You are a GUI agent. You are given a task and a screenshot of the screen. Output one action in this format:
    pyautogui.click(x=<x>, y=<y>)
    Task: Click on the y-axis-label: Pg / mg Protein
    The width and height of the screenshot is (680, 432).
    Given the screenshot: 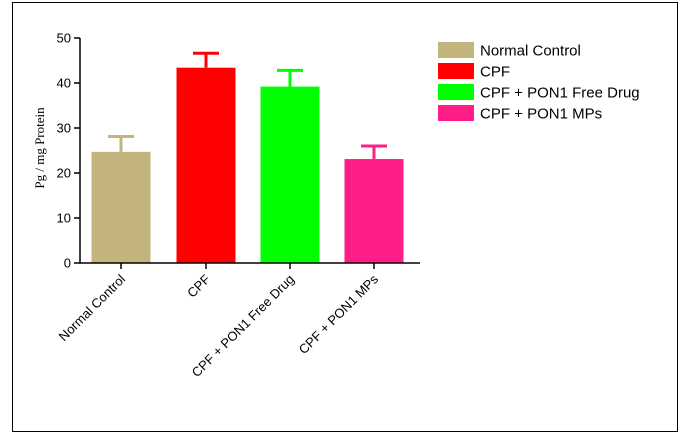 What is the action you would take?
    pyautogui.click(x=39, y=148)
    